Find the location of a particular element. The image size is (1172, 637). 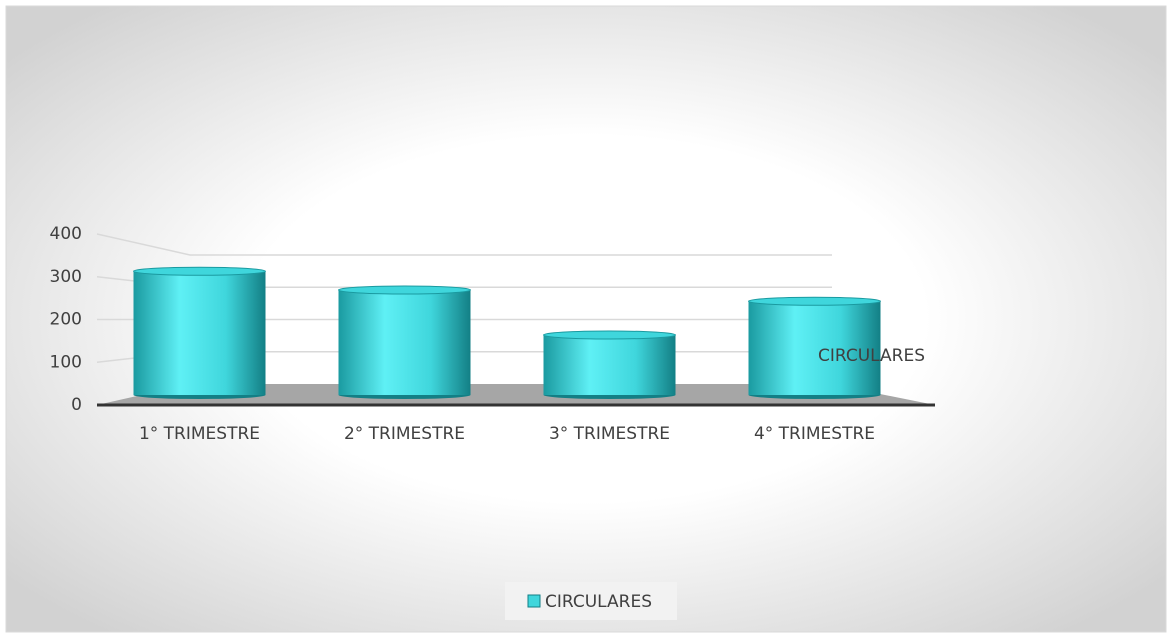

y-tick-label: 300 is located at coordinates (66, 277).